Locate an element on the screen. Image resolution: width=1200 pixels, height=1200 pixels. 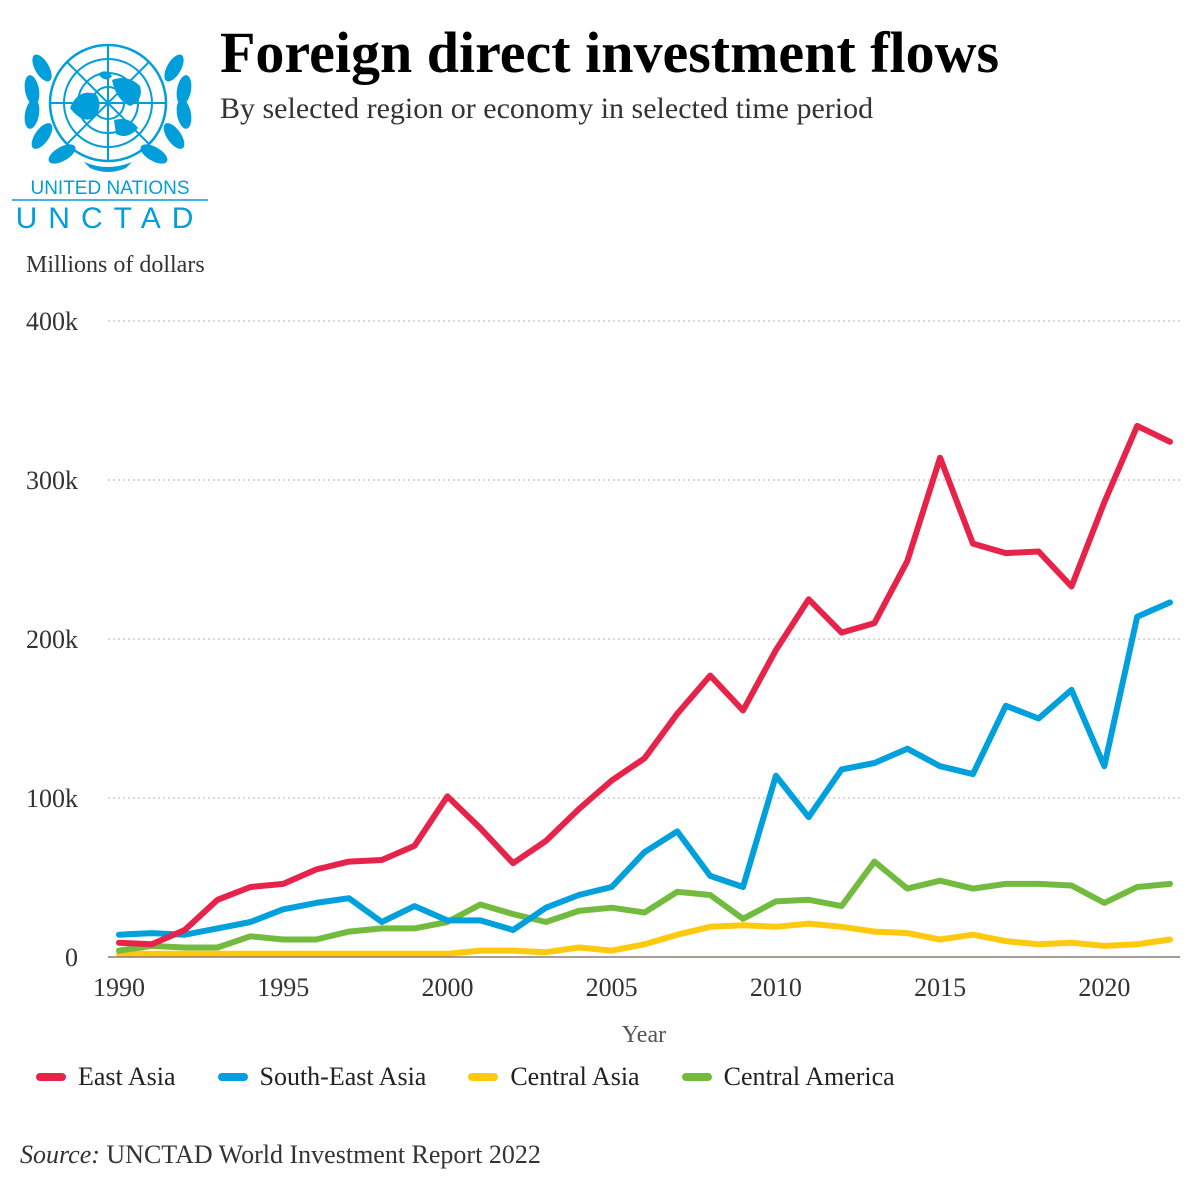
y-tick-label: 0 is located at coordinates (71, 957).